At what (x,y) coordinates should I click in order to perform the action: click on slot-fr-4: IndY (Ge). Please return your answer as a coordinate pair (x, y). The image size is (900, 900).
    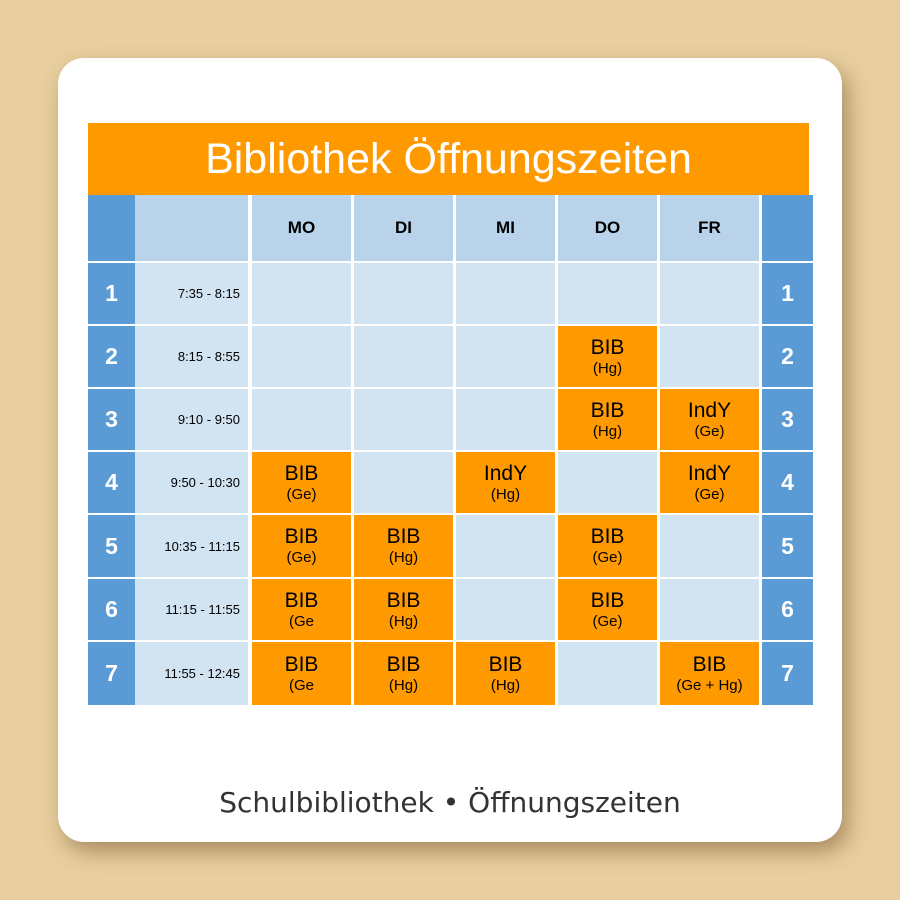
    Looking at the image, I should click on (709, 482).